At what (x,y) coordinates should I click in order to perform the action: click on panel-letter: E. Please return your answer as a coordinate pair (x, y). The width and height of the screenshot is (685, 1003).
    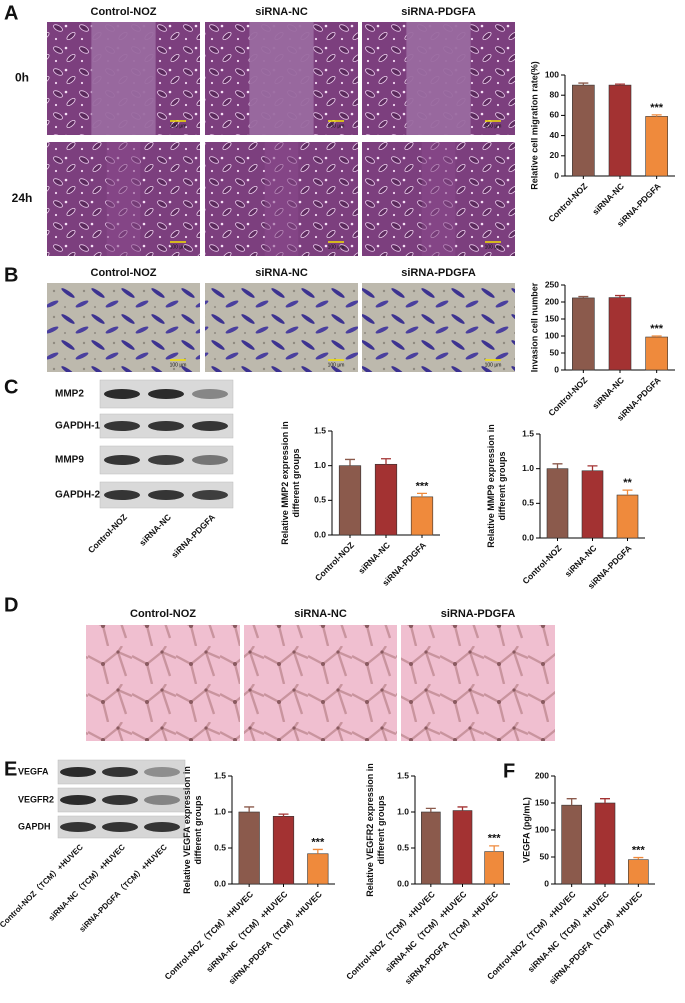
    Looking at the image, I should click on (10, 769).